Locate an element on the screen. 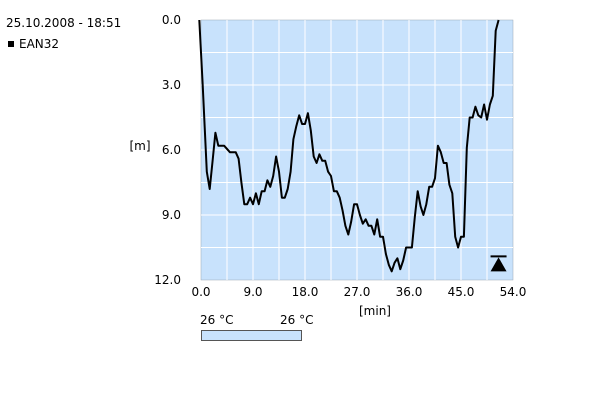 The height and width of the screenshot is (400, 600). y-tick-label: 6.0 is located at coordinates (171, 150).